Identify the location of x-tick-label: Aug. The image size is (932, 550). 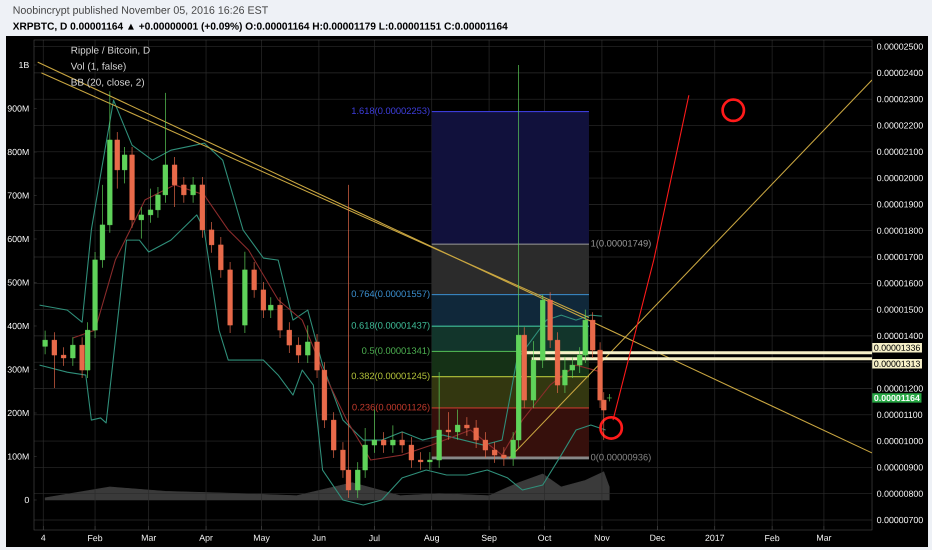
(431, 538).